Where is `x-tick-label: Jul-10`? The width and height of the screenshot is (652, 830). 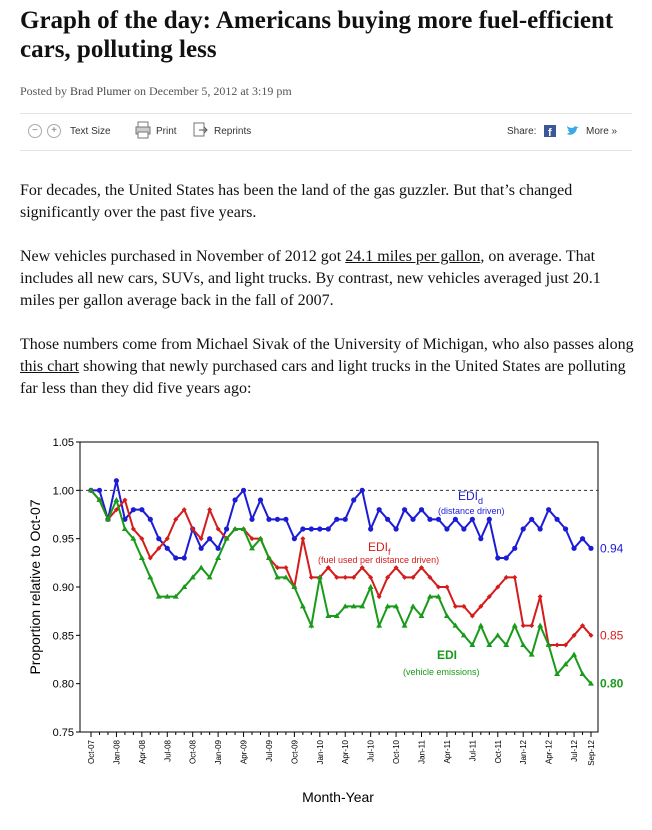 x-tick-label: Jul-10 is located at coordinates (371, 750).